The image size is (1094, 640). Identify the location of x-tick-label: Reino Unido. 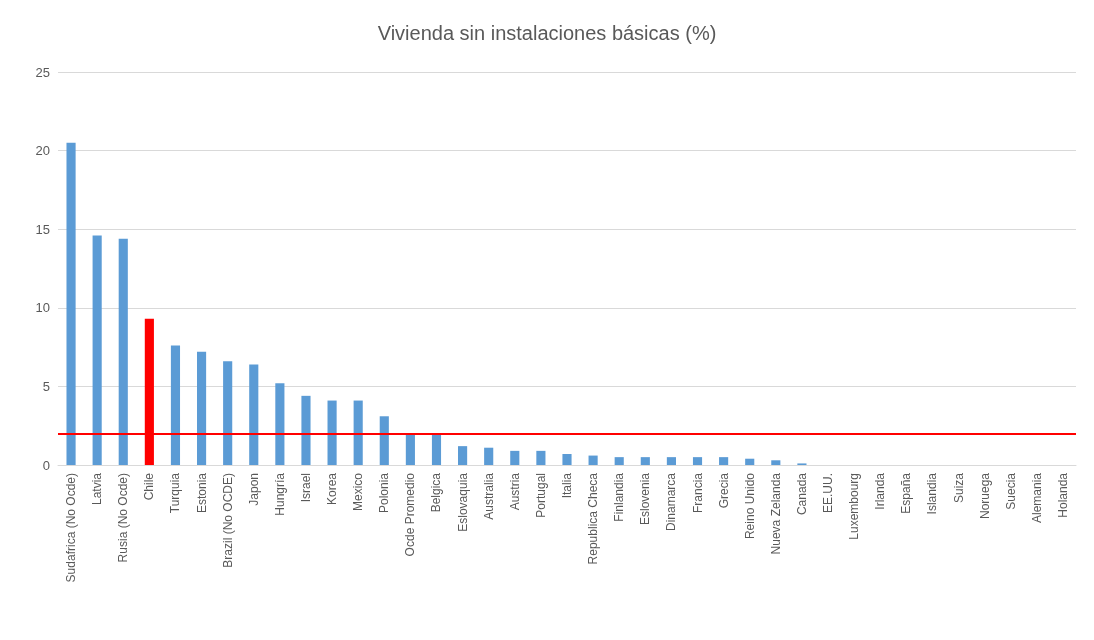
(749, 506).